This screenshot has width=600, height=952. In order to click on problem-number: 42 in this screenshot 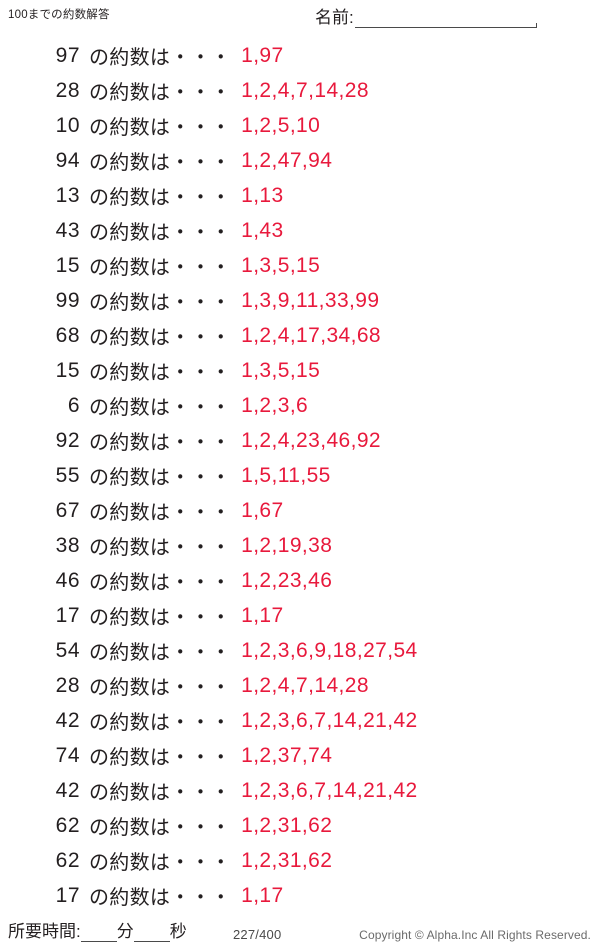, I will do `click(67, 720)`.